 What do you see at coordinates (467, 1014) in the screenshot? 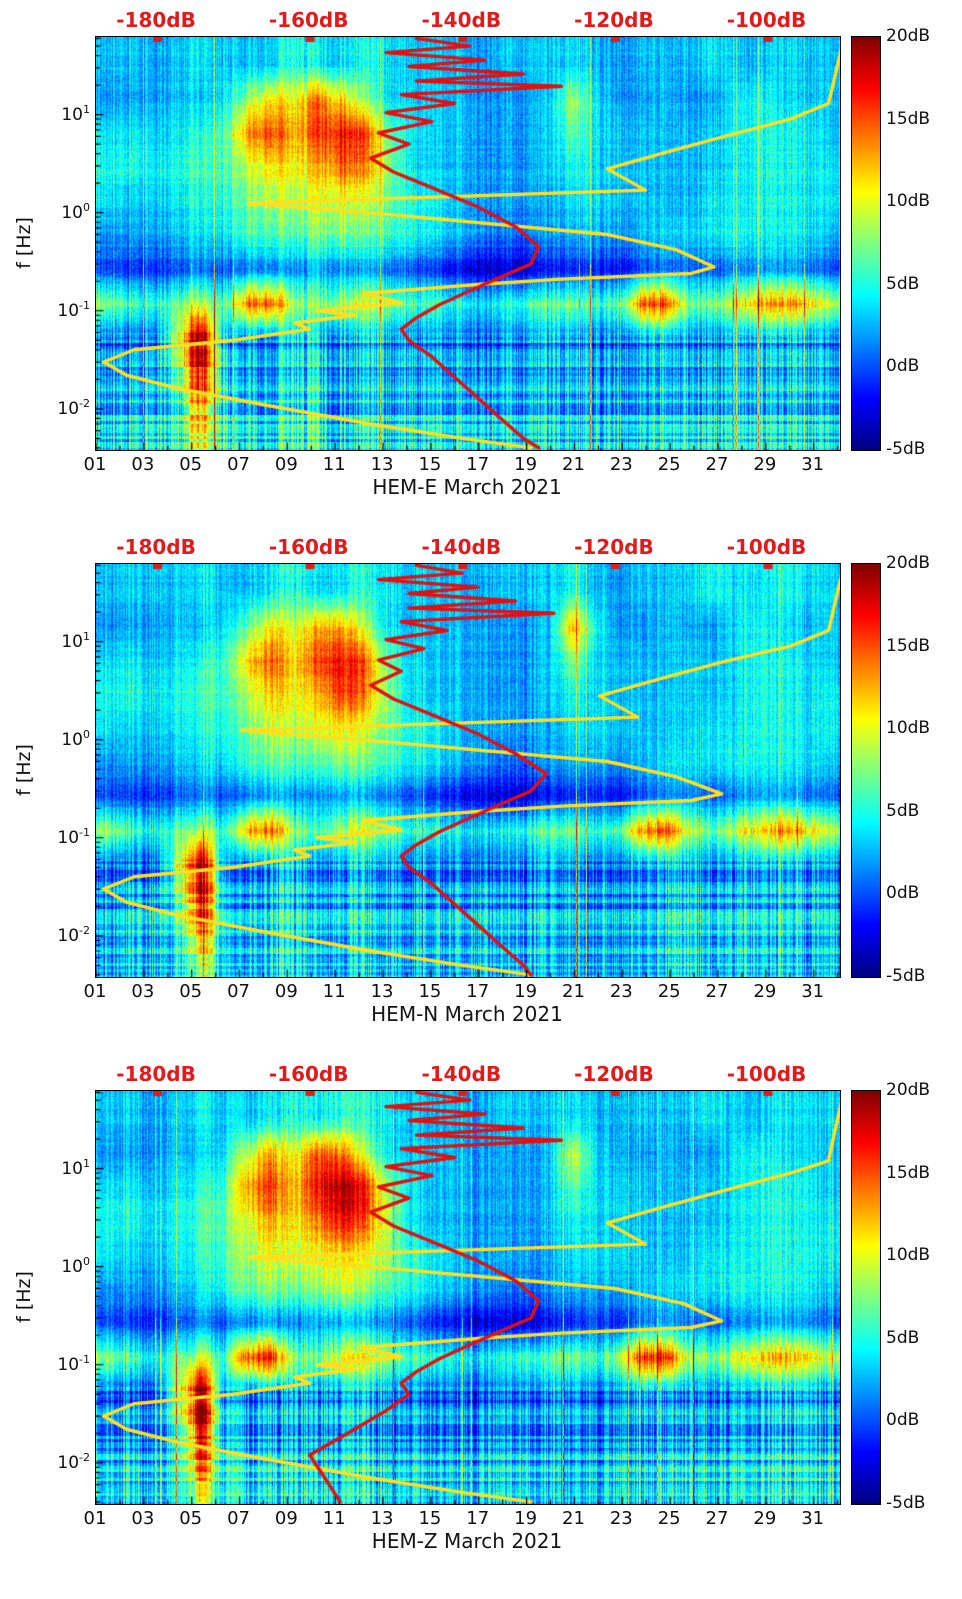
I see `panel-title: HEM-N March 2021` at bounding box center [467, 1014].